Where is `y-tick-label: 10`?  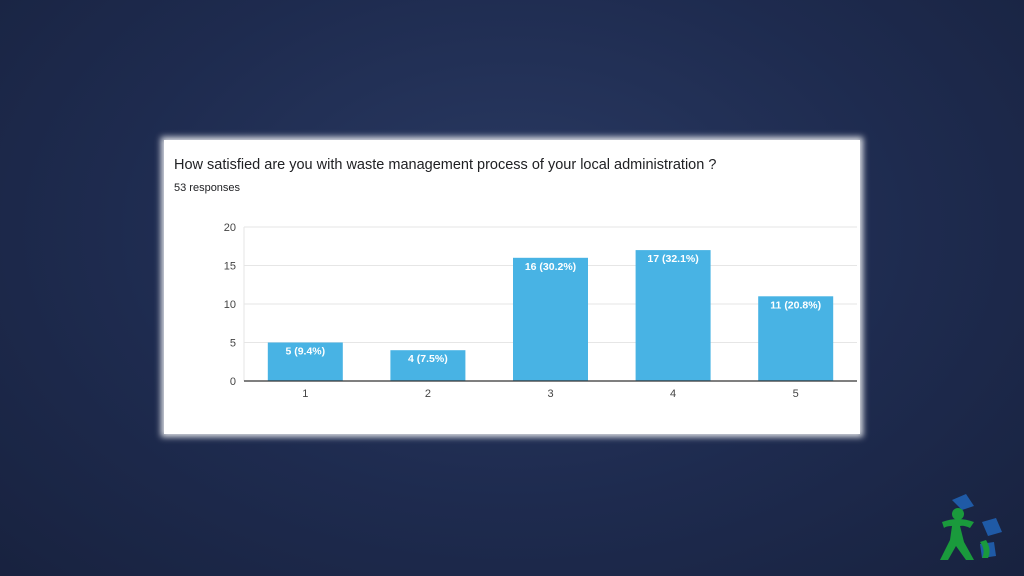
y-tick-label: 10 is located at coordinates (230, 305).